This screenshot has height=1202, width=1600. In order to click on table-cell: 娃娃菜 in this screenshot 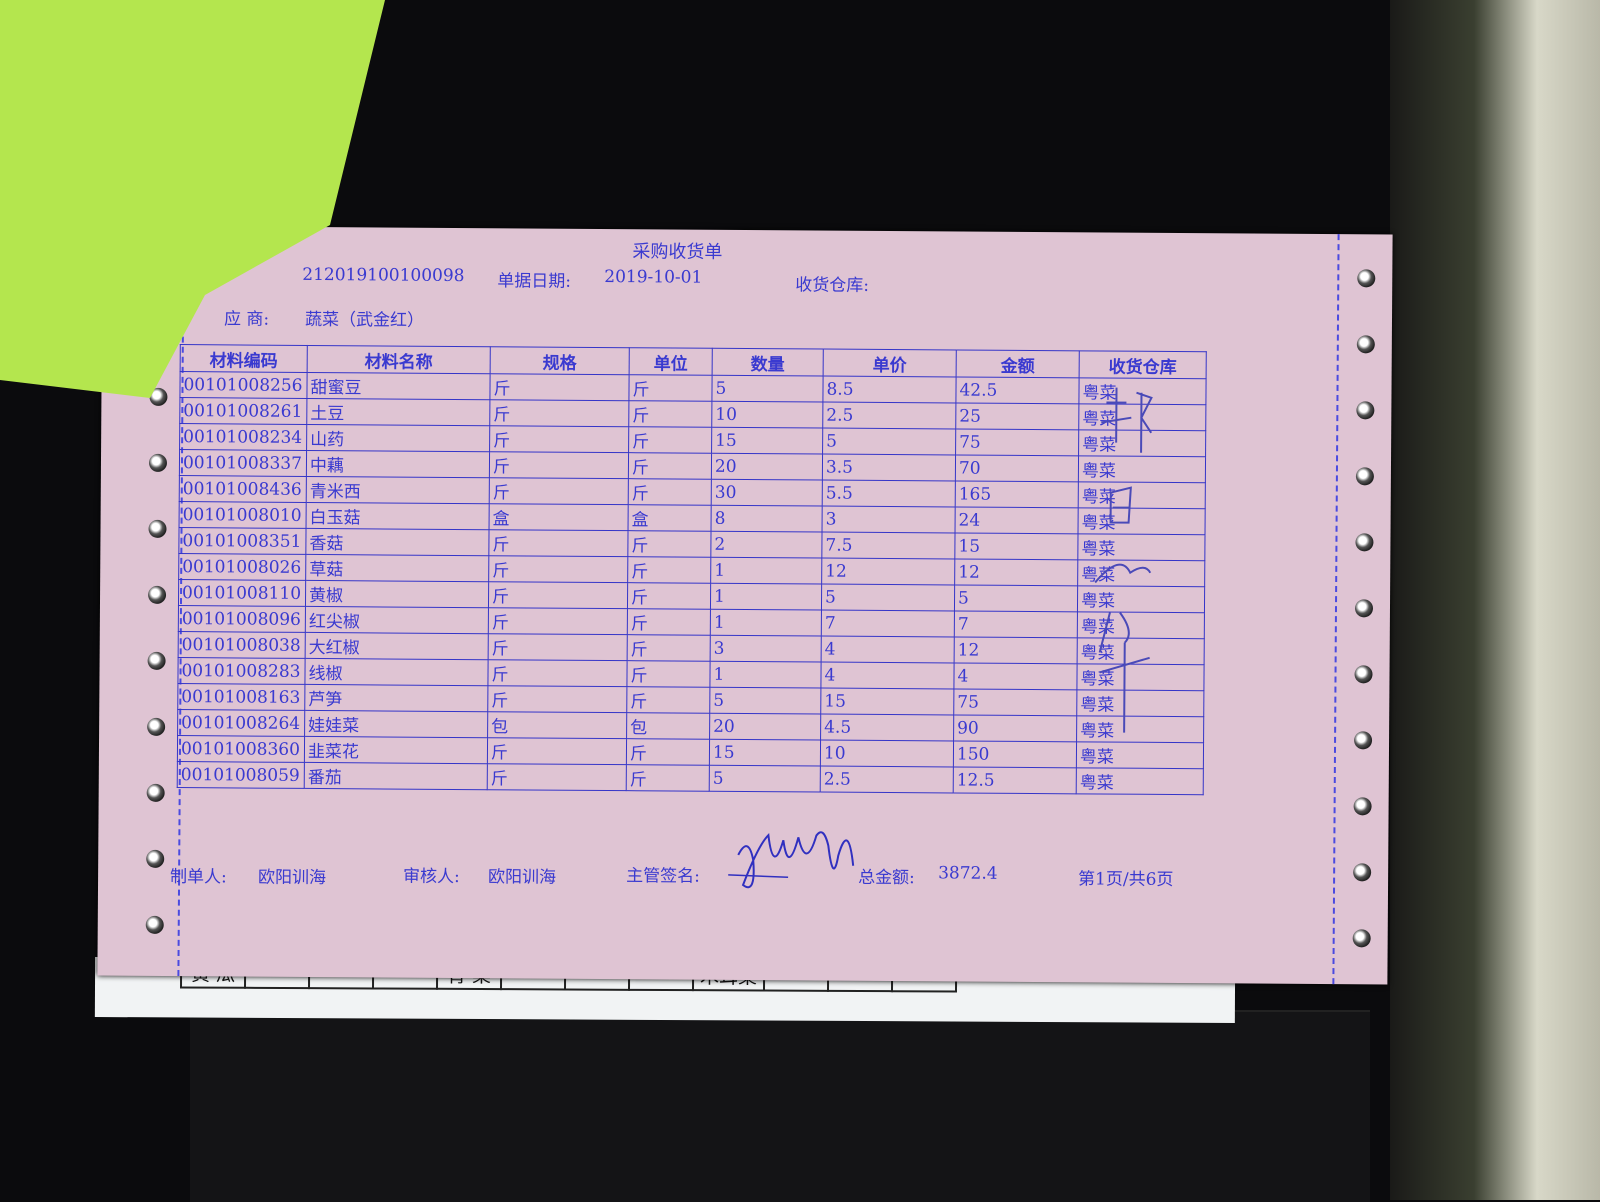, I will do `click(396, 724)`.